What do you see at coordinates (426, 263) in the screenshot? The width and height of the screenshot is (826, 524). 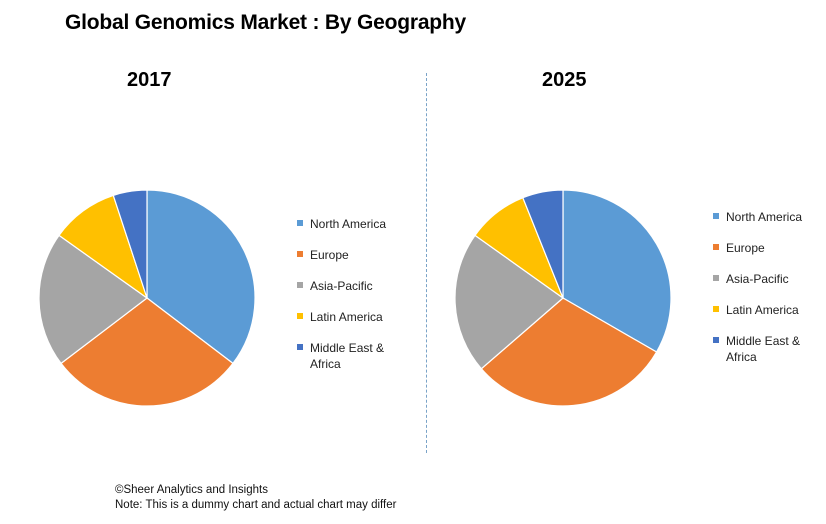 I see `divider-line` at bounding box center [426, 263].